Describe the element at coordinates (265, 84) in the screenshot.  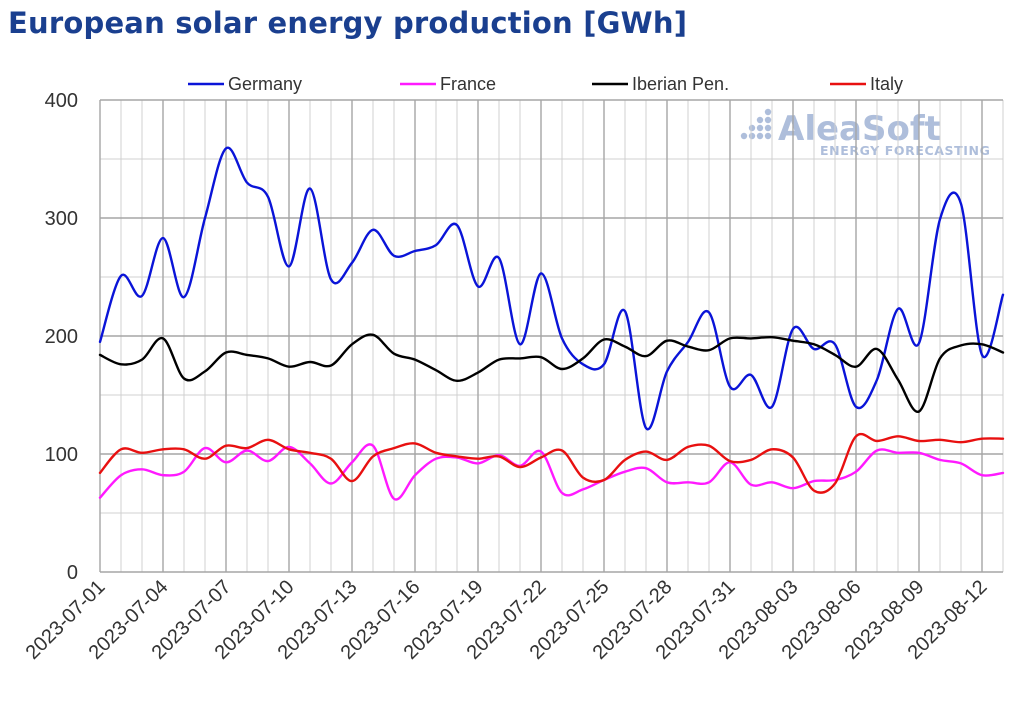
I see `legend-label-germany: Germany` at that location.